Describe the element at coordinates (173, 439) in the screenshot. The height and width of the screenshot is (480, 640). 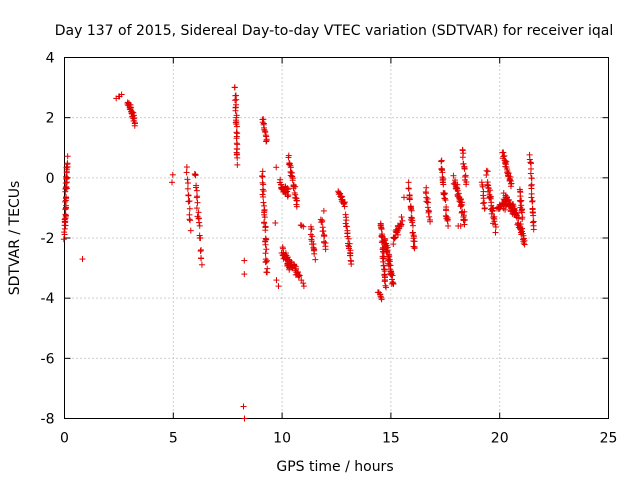
I see `x-tick-label: 5` at that location.